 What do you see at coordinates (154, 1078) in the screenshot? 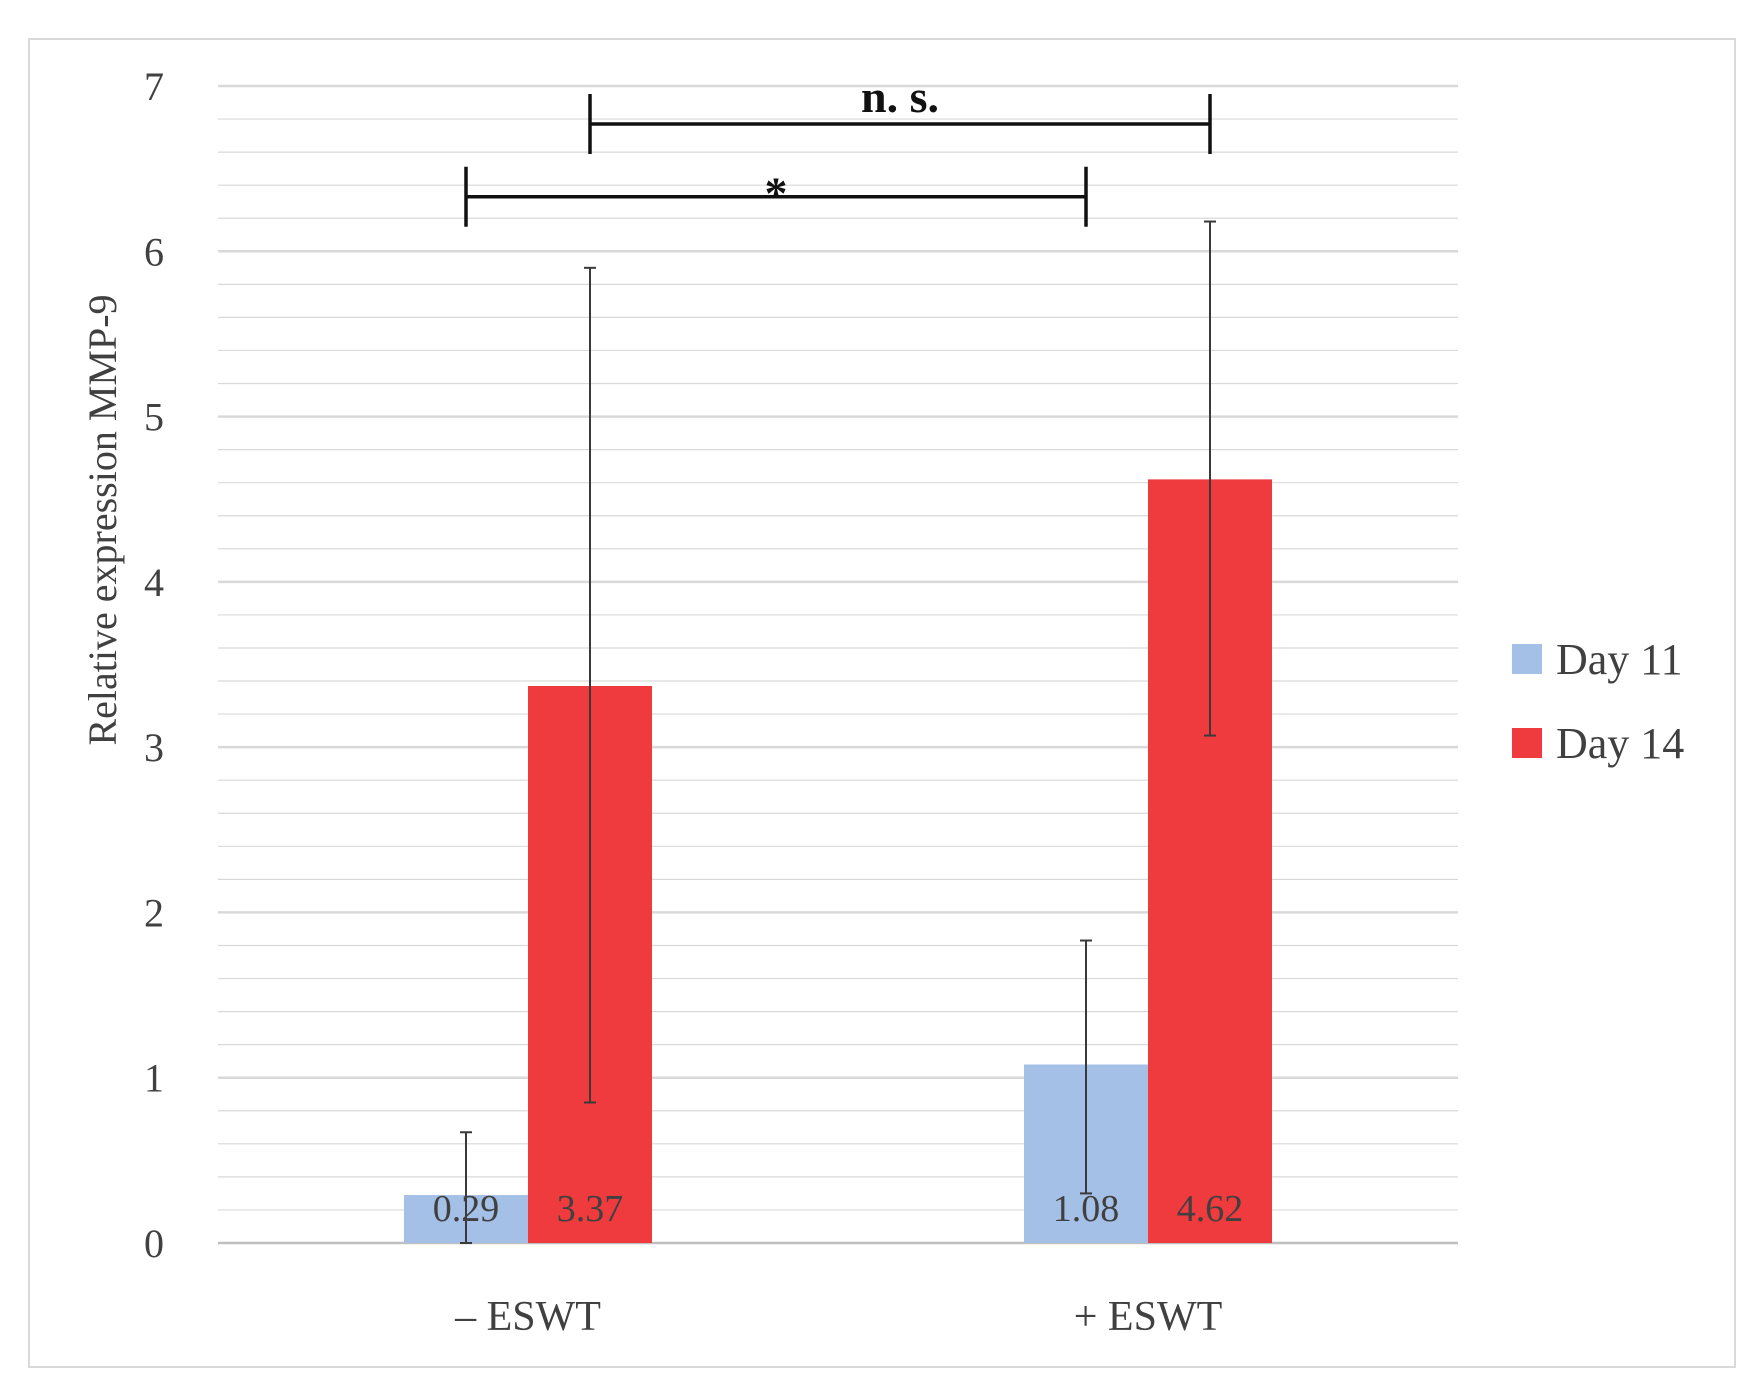
I see `y-tick-label: 1` at bounding box center [154, 1078].